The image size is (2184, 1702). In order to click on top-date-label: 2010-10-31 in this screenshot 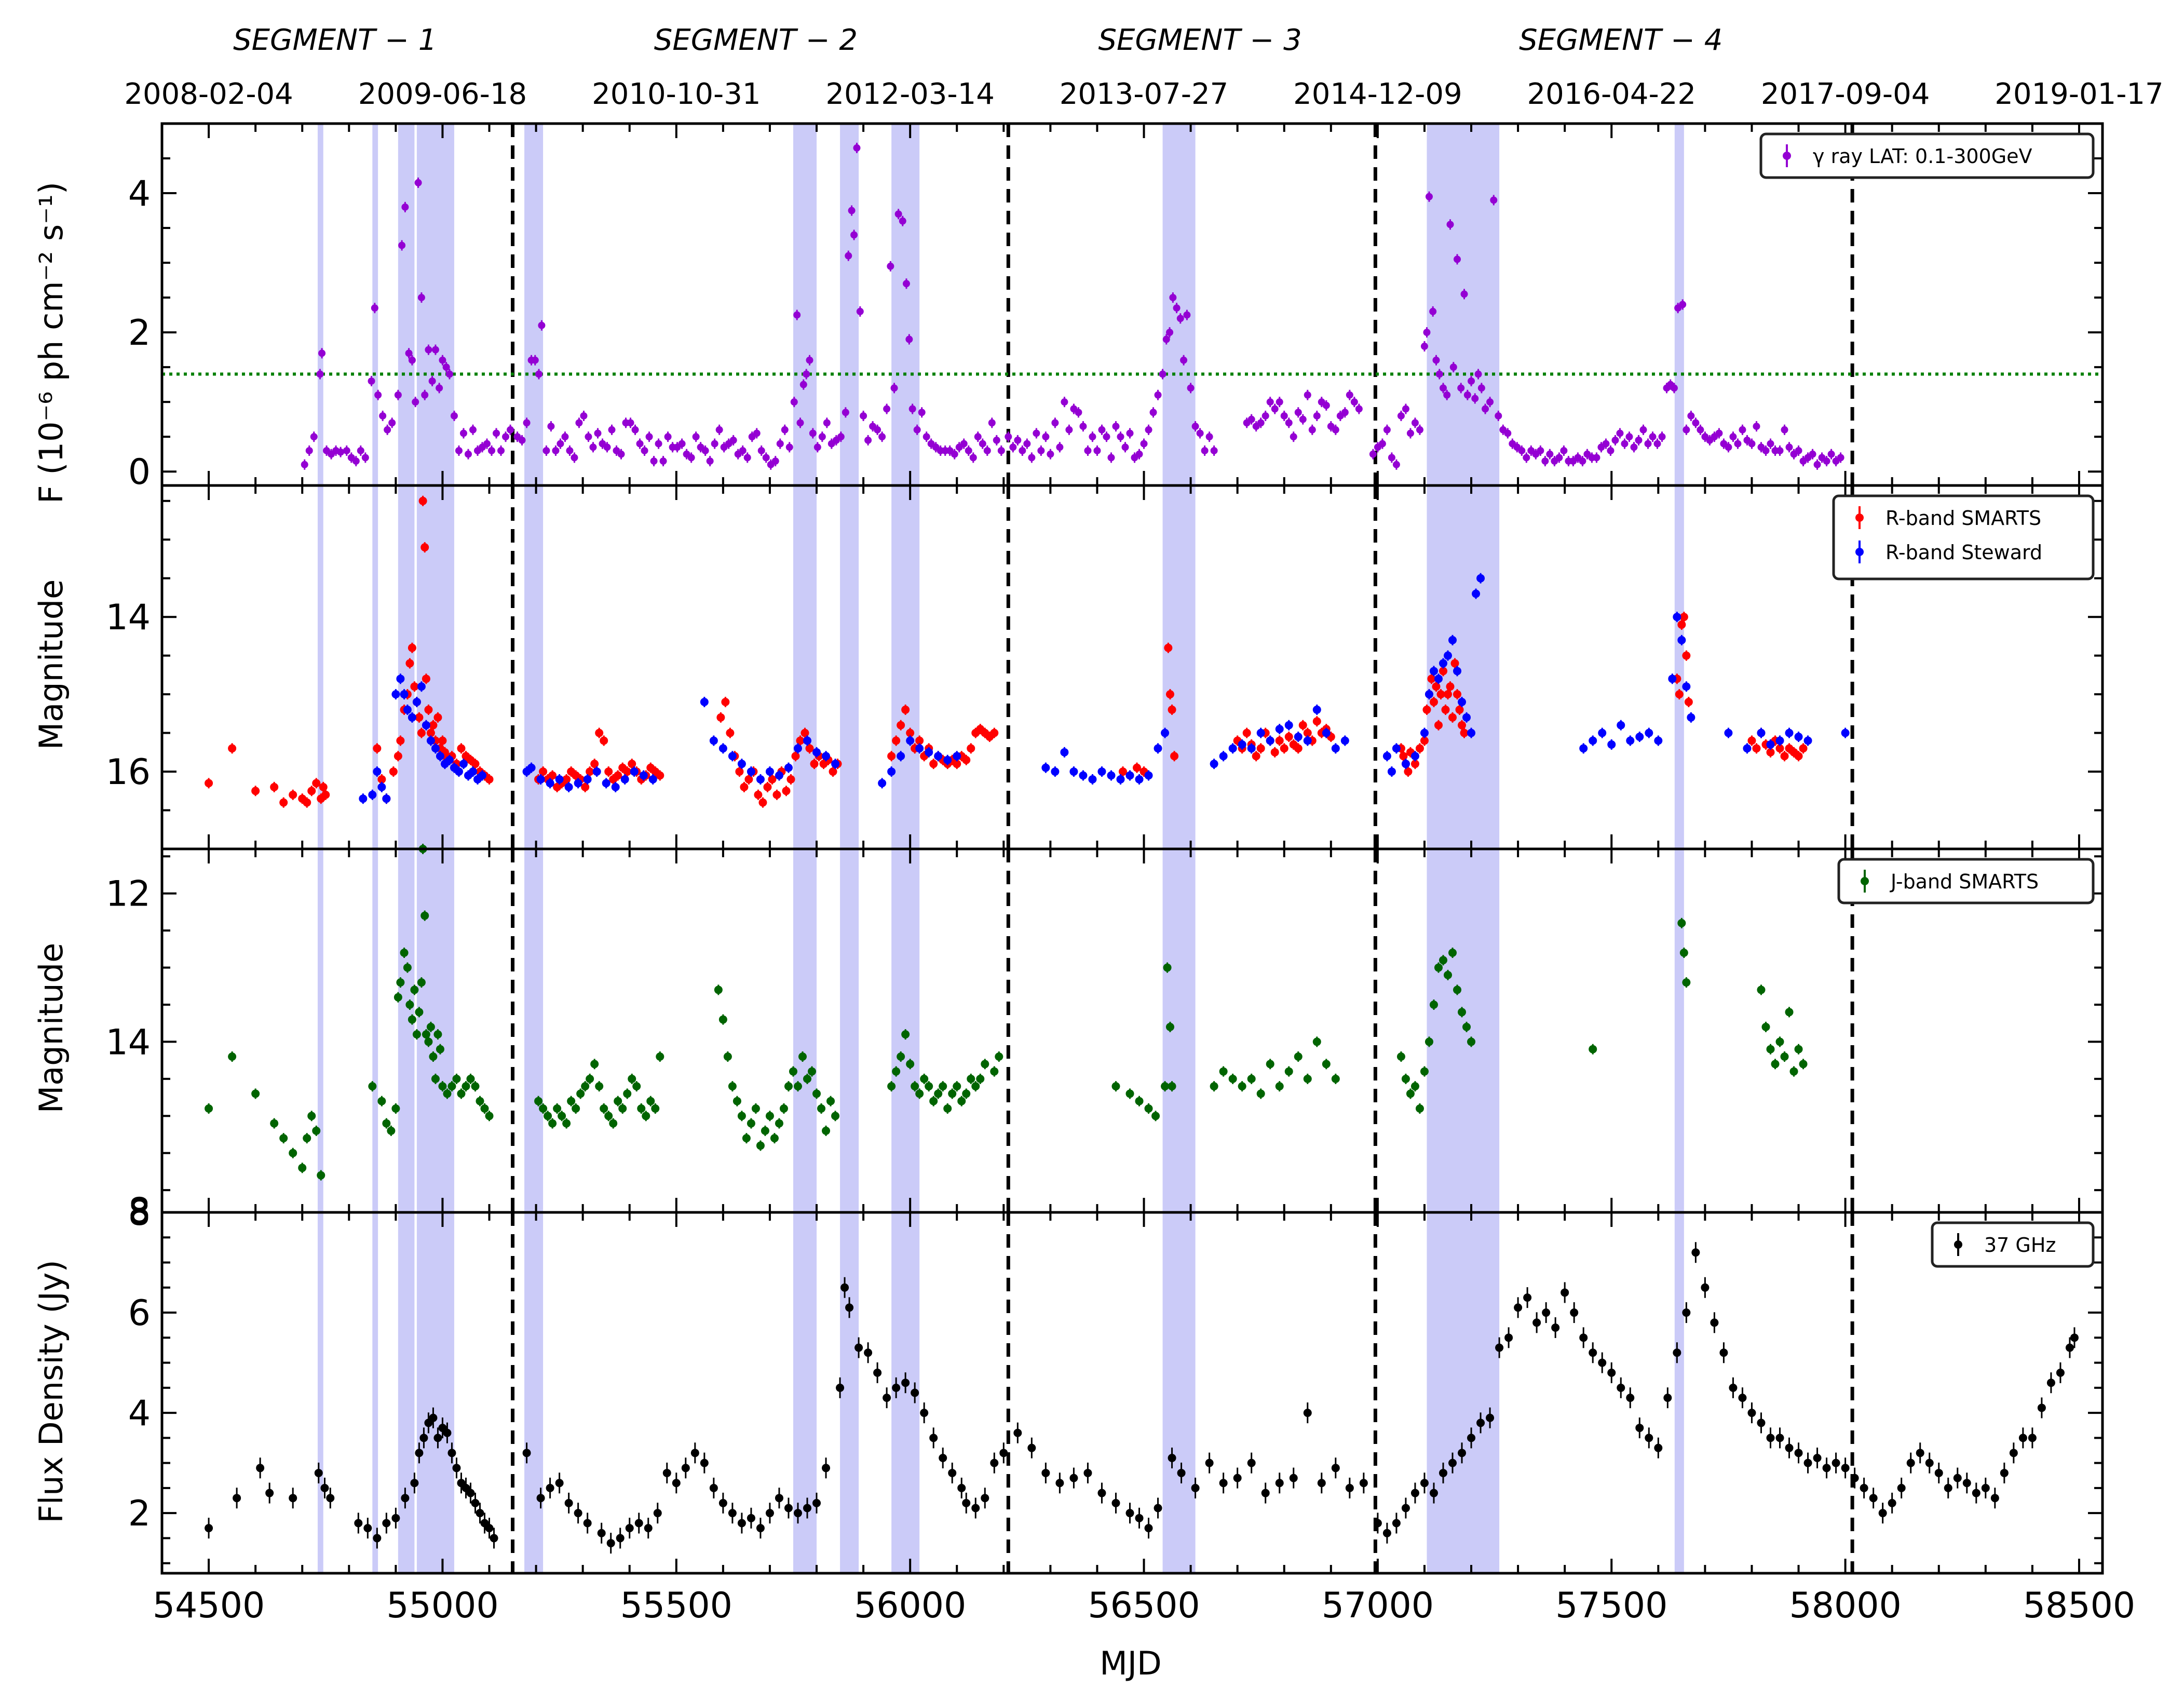, I will do `click(676, 94)`.